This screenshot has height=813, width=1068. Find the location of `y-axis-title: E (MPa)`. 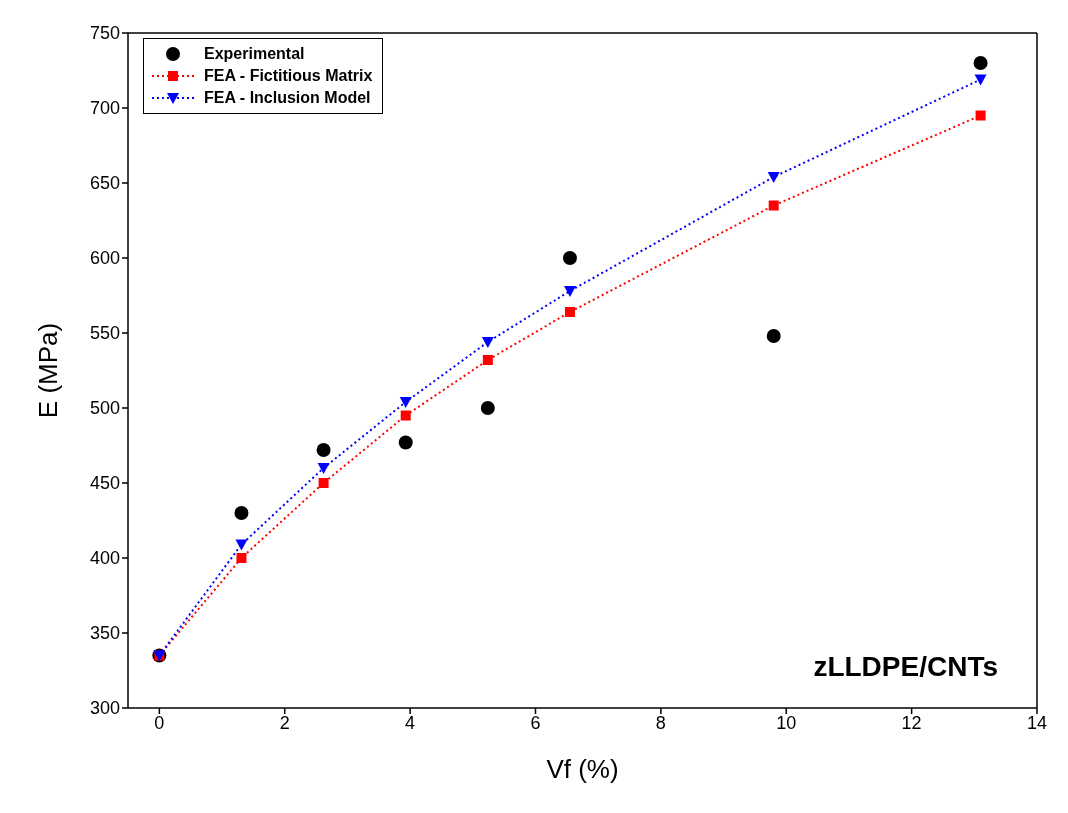

y-axis-title: E (MPa) is located at coordinates (48, 370).